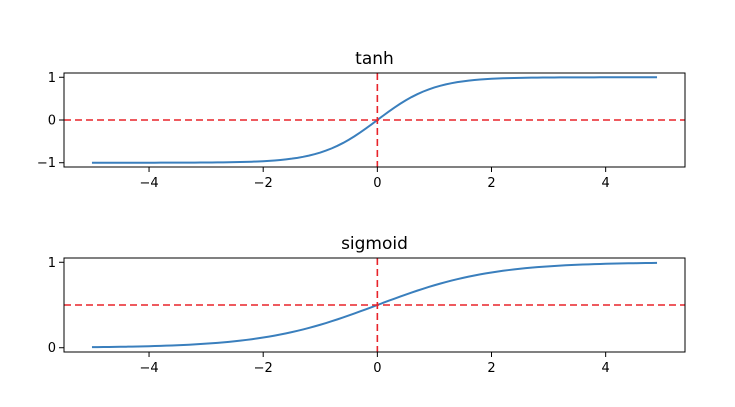 Image resolution: width=735 pixels, height=407 pixels. What do you see at coordinates (46, 163) in the screenshot?
I see `y-tick-label: −1` at bounding box center [46, 163].